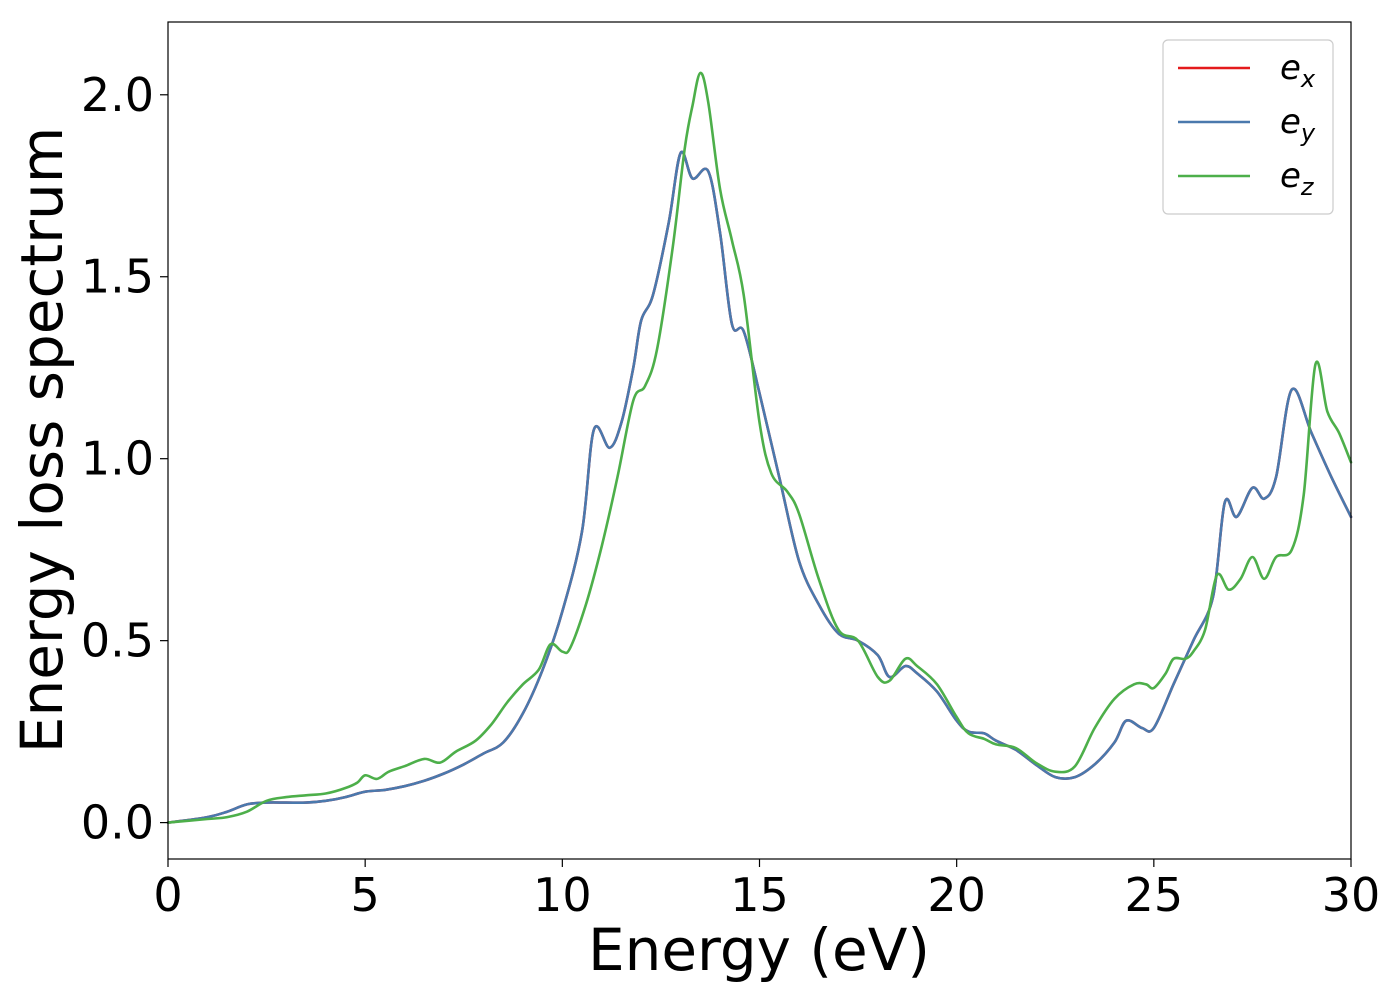 The image size is (1400, 1004). I want to click on x-tick-label: 25, so click(1154, 895).